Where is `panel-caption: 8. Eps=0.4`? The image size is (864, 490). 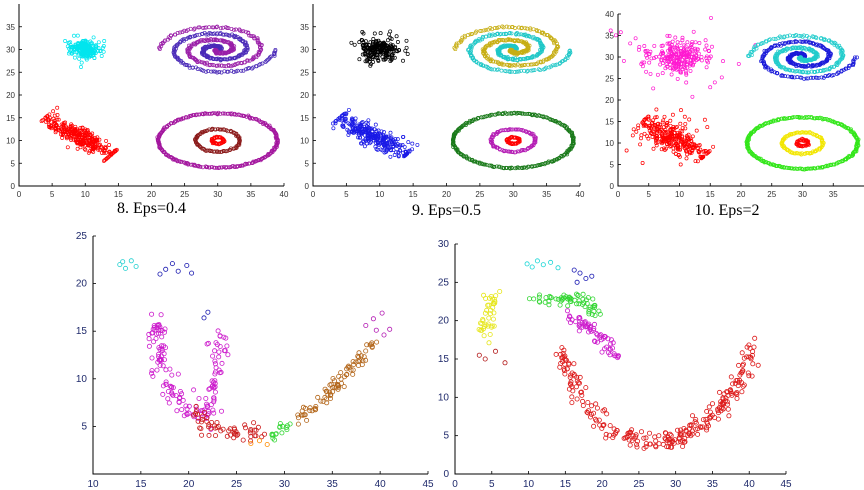 panel-caption: 8. Eps=0.4 is located at coordinates (151, 208).